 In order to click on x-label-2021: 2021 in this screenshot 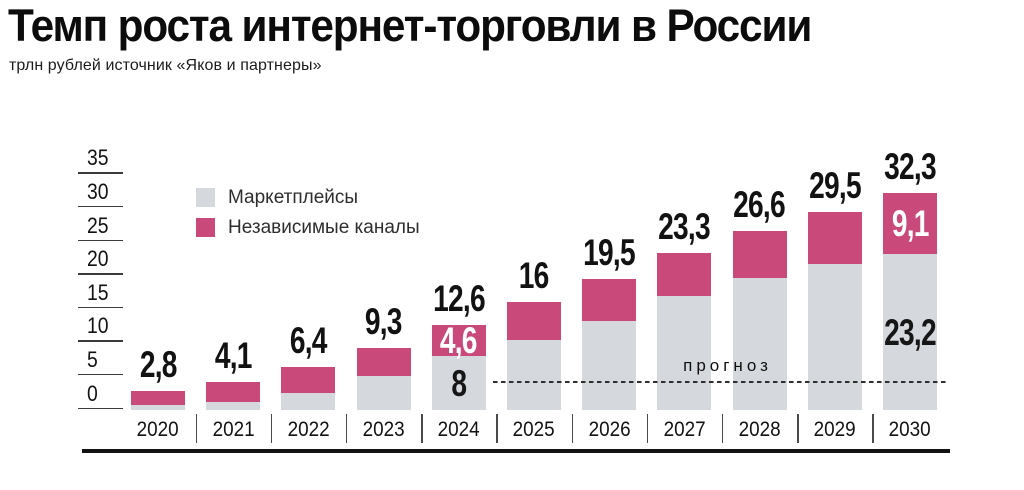, I will do `click(233, 429)`.